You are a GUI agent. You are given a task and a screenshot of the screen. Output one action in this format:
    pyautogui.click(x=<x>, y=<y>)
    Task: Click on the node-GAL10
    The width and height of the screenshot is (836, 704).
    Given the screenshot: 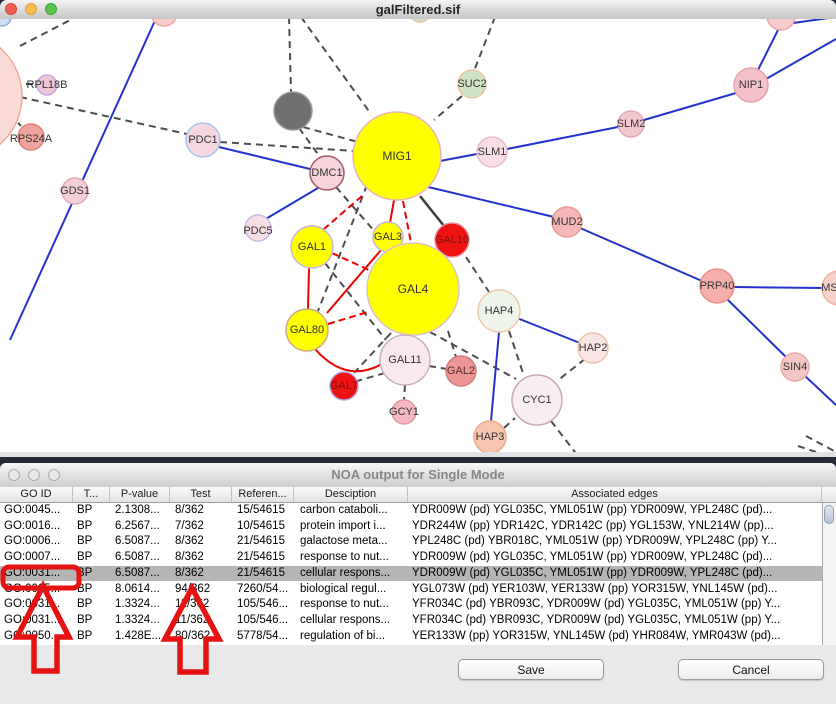 What is the action you would take?
    pyautogui.click(x=452, y=240)
    